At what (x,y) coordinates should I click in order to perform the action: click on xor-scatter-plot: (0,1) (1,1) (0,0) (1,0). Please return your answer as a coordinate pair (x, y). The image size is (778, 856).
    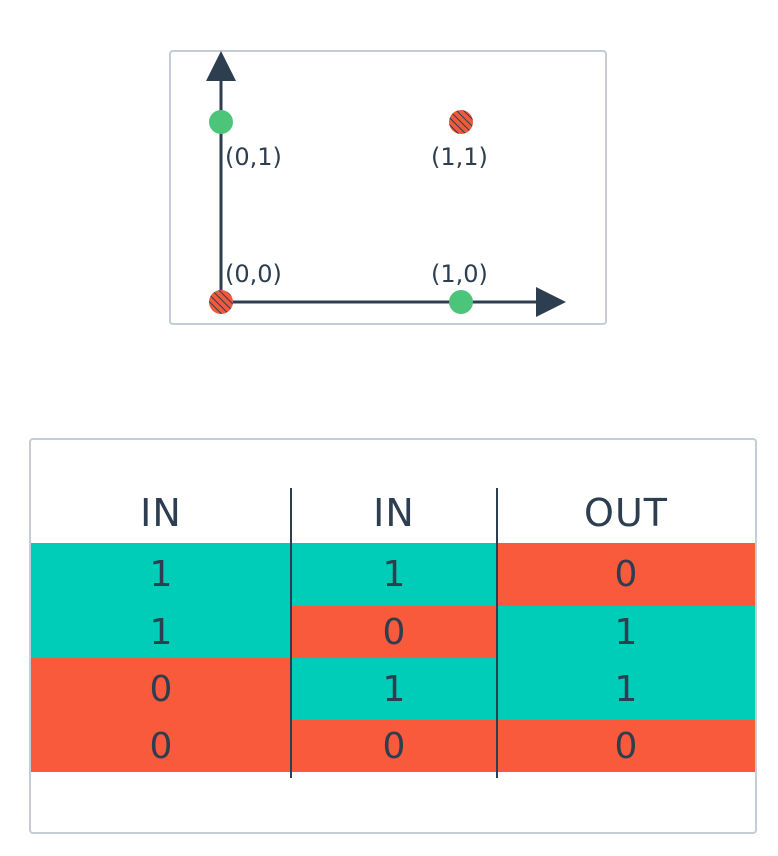
    Looking at the image, I should click on (386, 184).